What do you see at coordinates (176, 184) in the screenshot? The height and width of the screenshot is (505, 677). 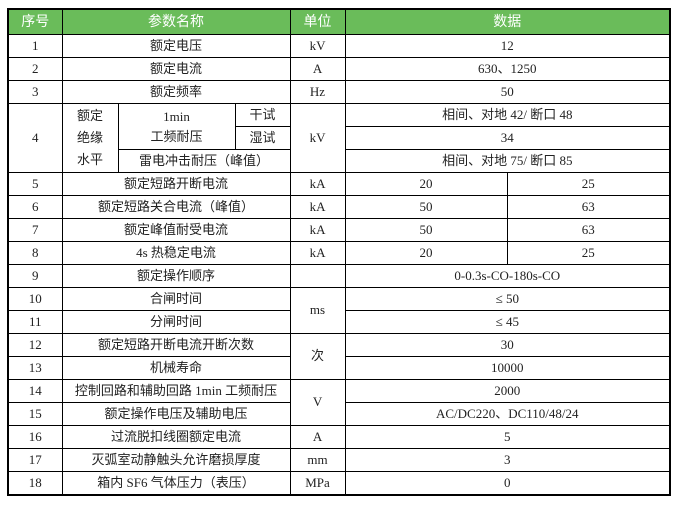 I see `param-cell: 额定短路开断电流` at bounding box center [176, 184].